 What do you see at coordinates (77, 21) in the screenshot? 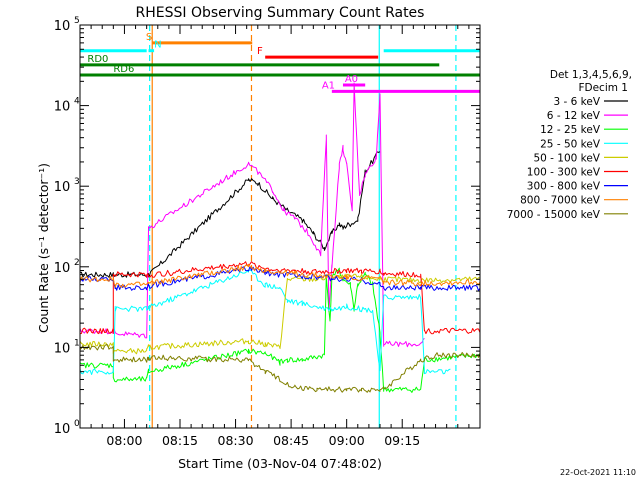
I see `y-tick-exponent: 5` at bounding box center [77, 21].